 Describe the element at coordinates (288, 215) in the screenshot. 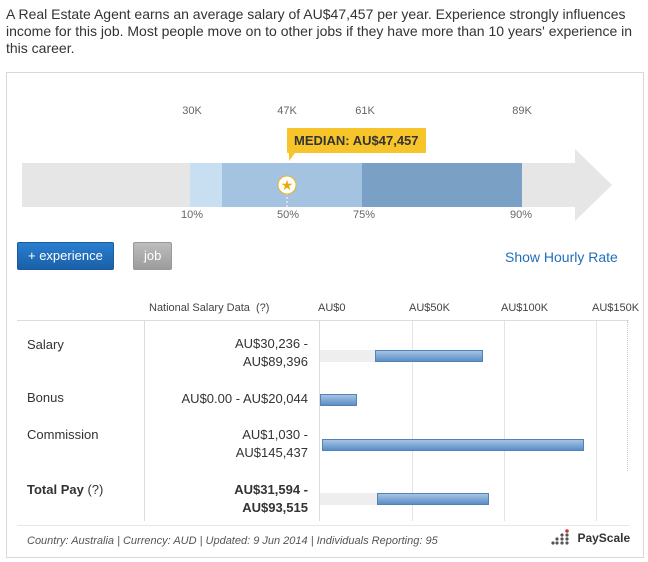

I see `pct-50: 50%` at that location.